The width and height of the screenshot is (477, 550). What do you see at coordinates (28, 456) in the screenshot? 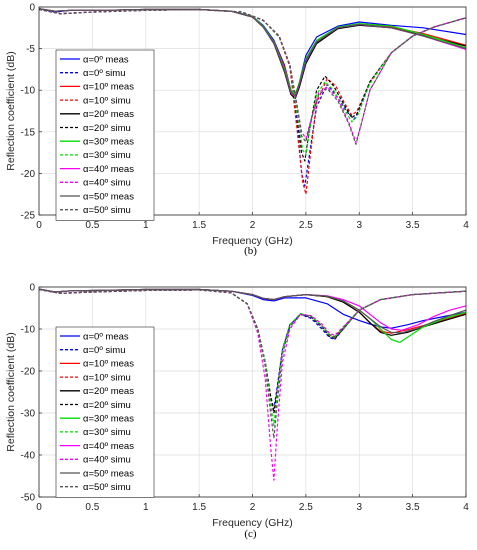
I see `y-tick-label: -40` at bounding box center [28, 456].